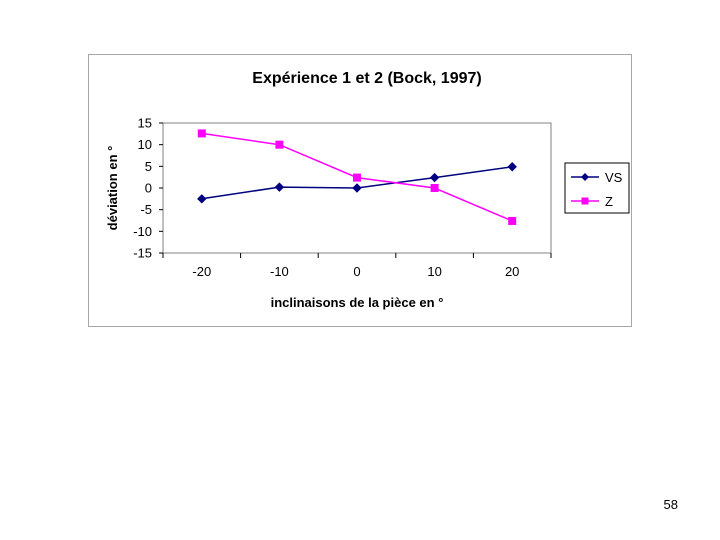  I want to click on legend-box, so click(597, 188).